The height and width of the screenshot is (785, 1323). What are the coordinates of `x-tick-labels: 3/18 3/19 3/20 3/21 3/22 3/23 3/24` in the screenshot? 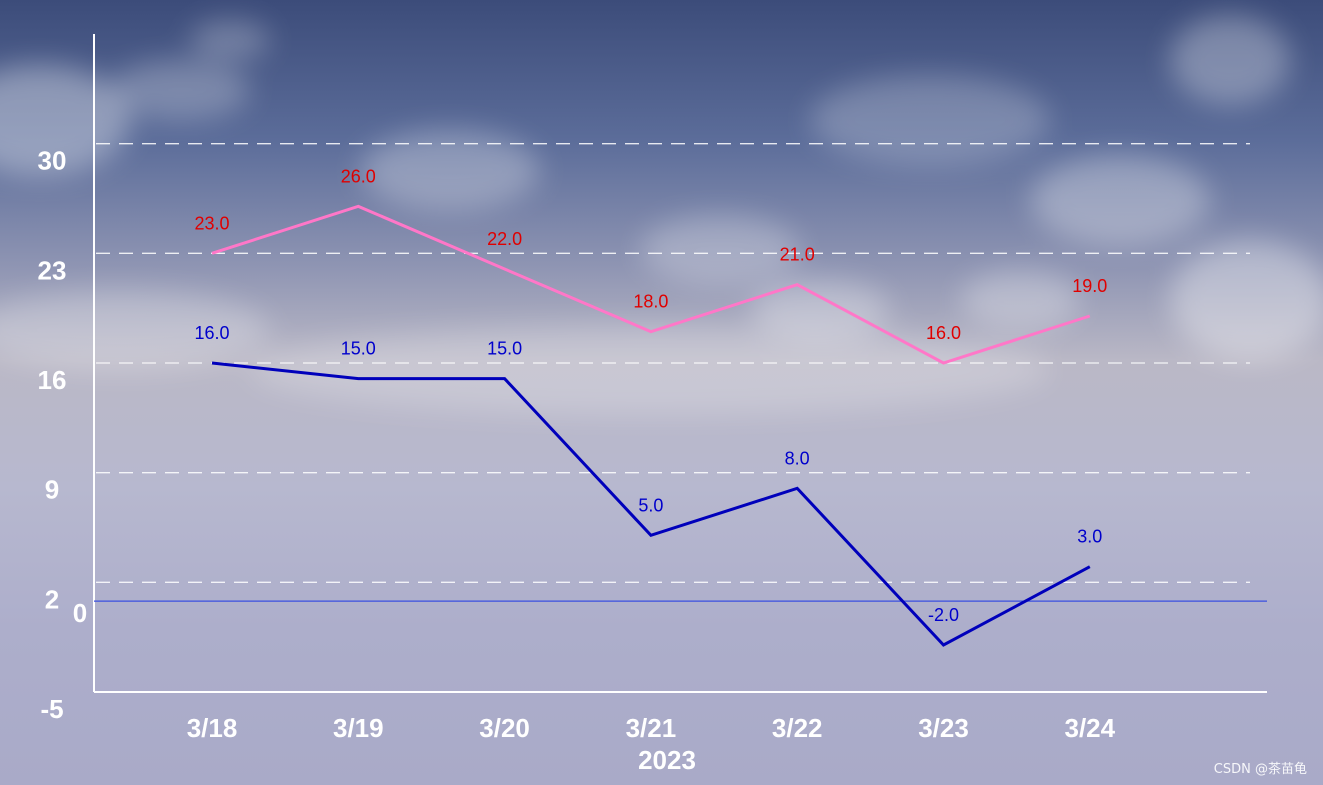 It's located at (651, 728).